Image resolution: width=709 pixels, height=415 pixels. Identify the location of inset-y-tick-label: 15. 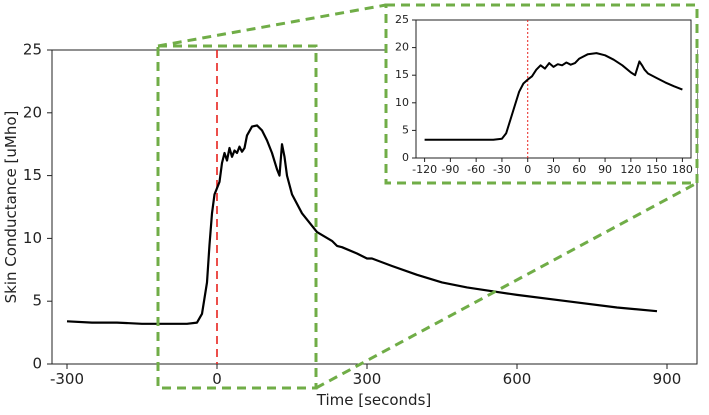
(402, 74).